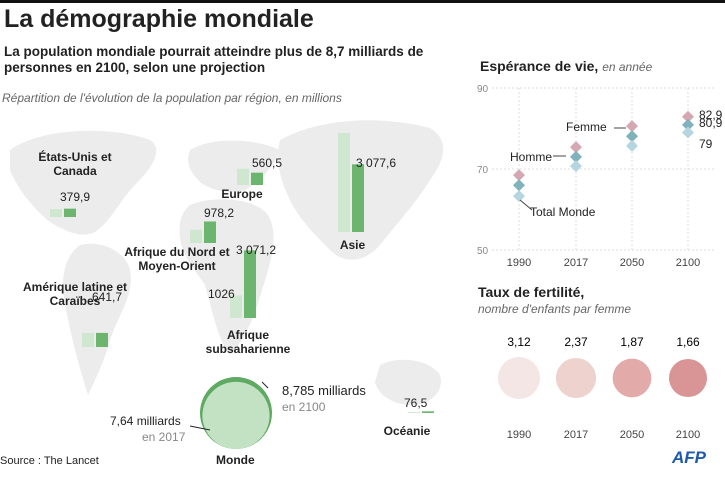 This screenshot has width=725, height=477. What do you see at coordinates (75, 294) in the screenshot?
I see `region-label: Amérique latine et Caraïbes` at bounding box center [75, 294].